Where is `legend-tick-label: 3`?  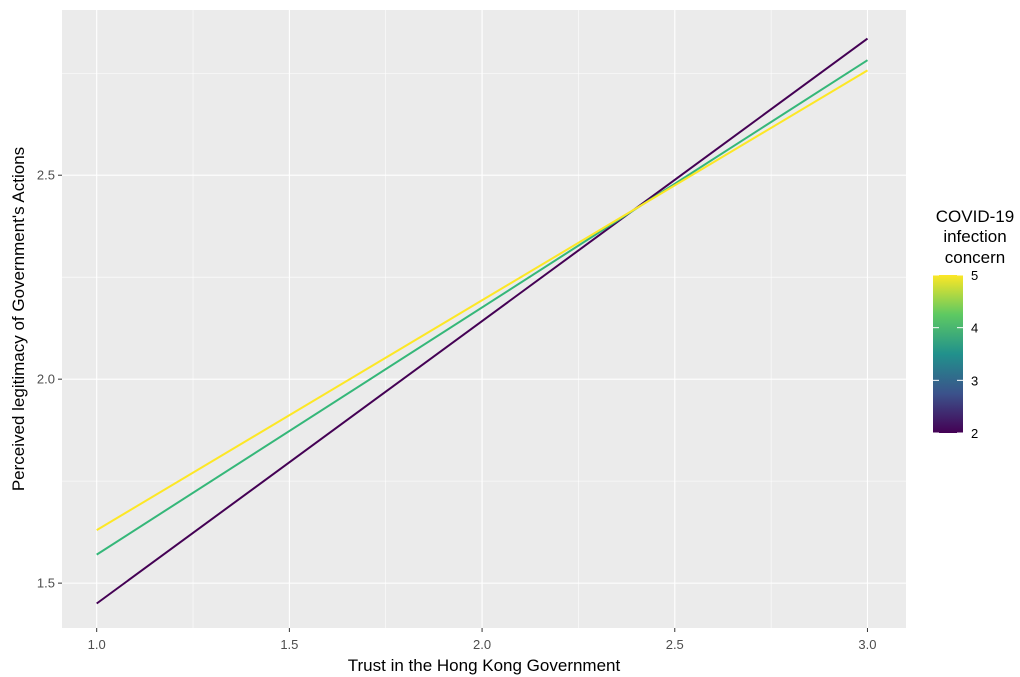
legend-tick-label: 3 is located at coordinates (974, 380).